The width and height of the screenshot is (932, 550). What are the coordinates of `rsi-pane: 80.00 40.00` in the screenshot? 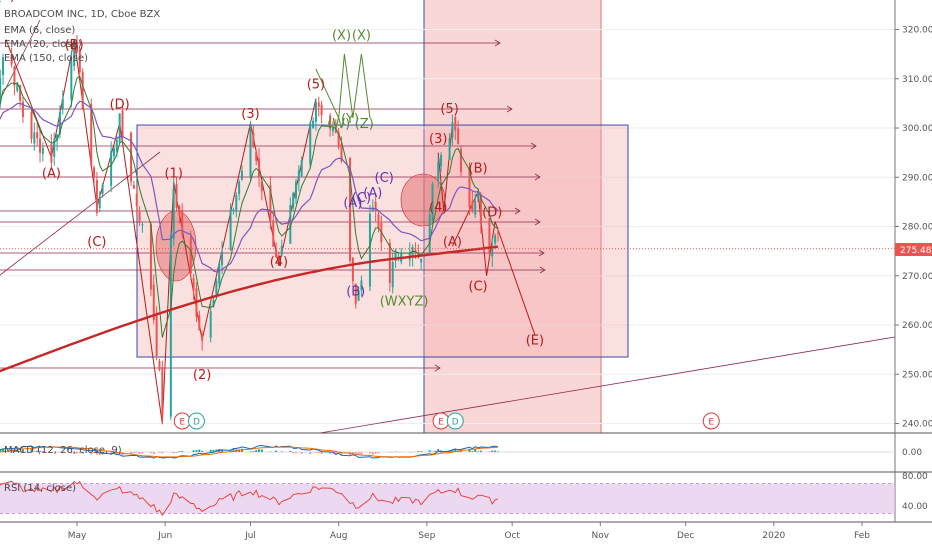 It's located at (464, 494).